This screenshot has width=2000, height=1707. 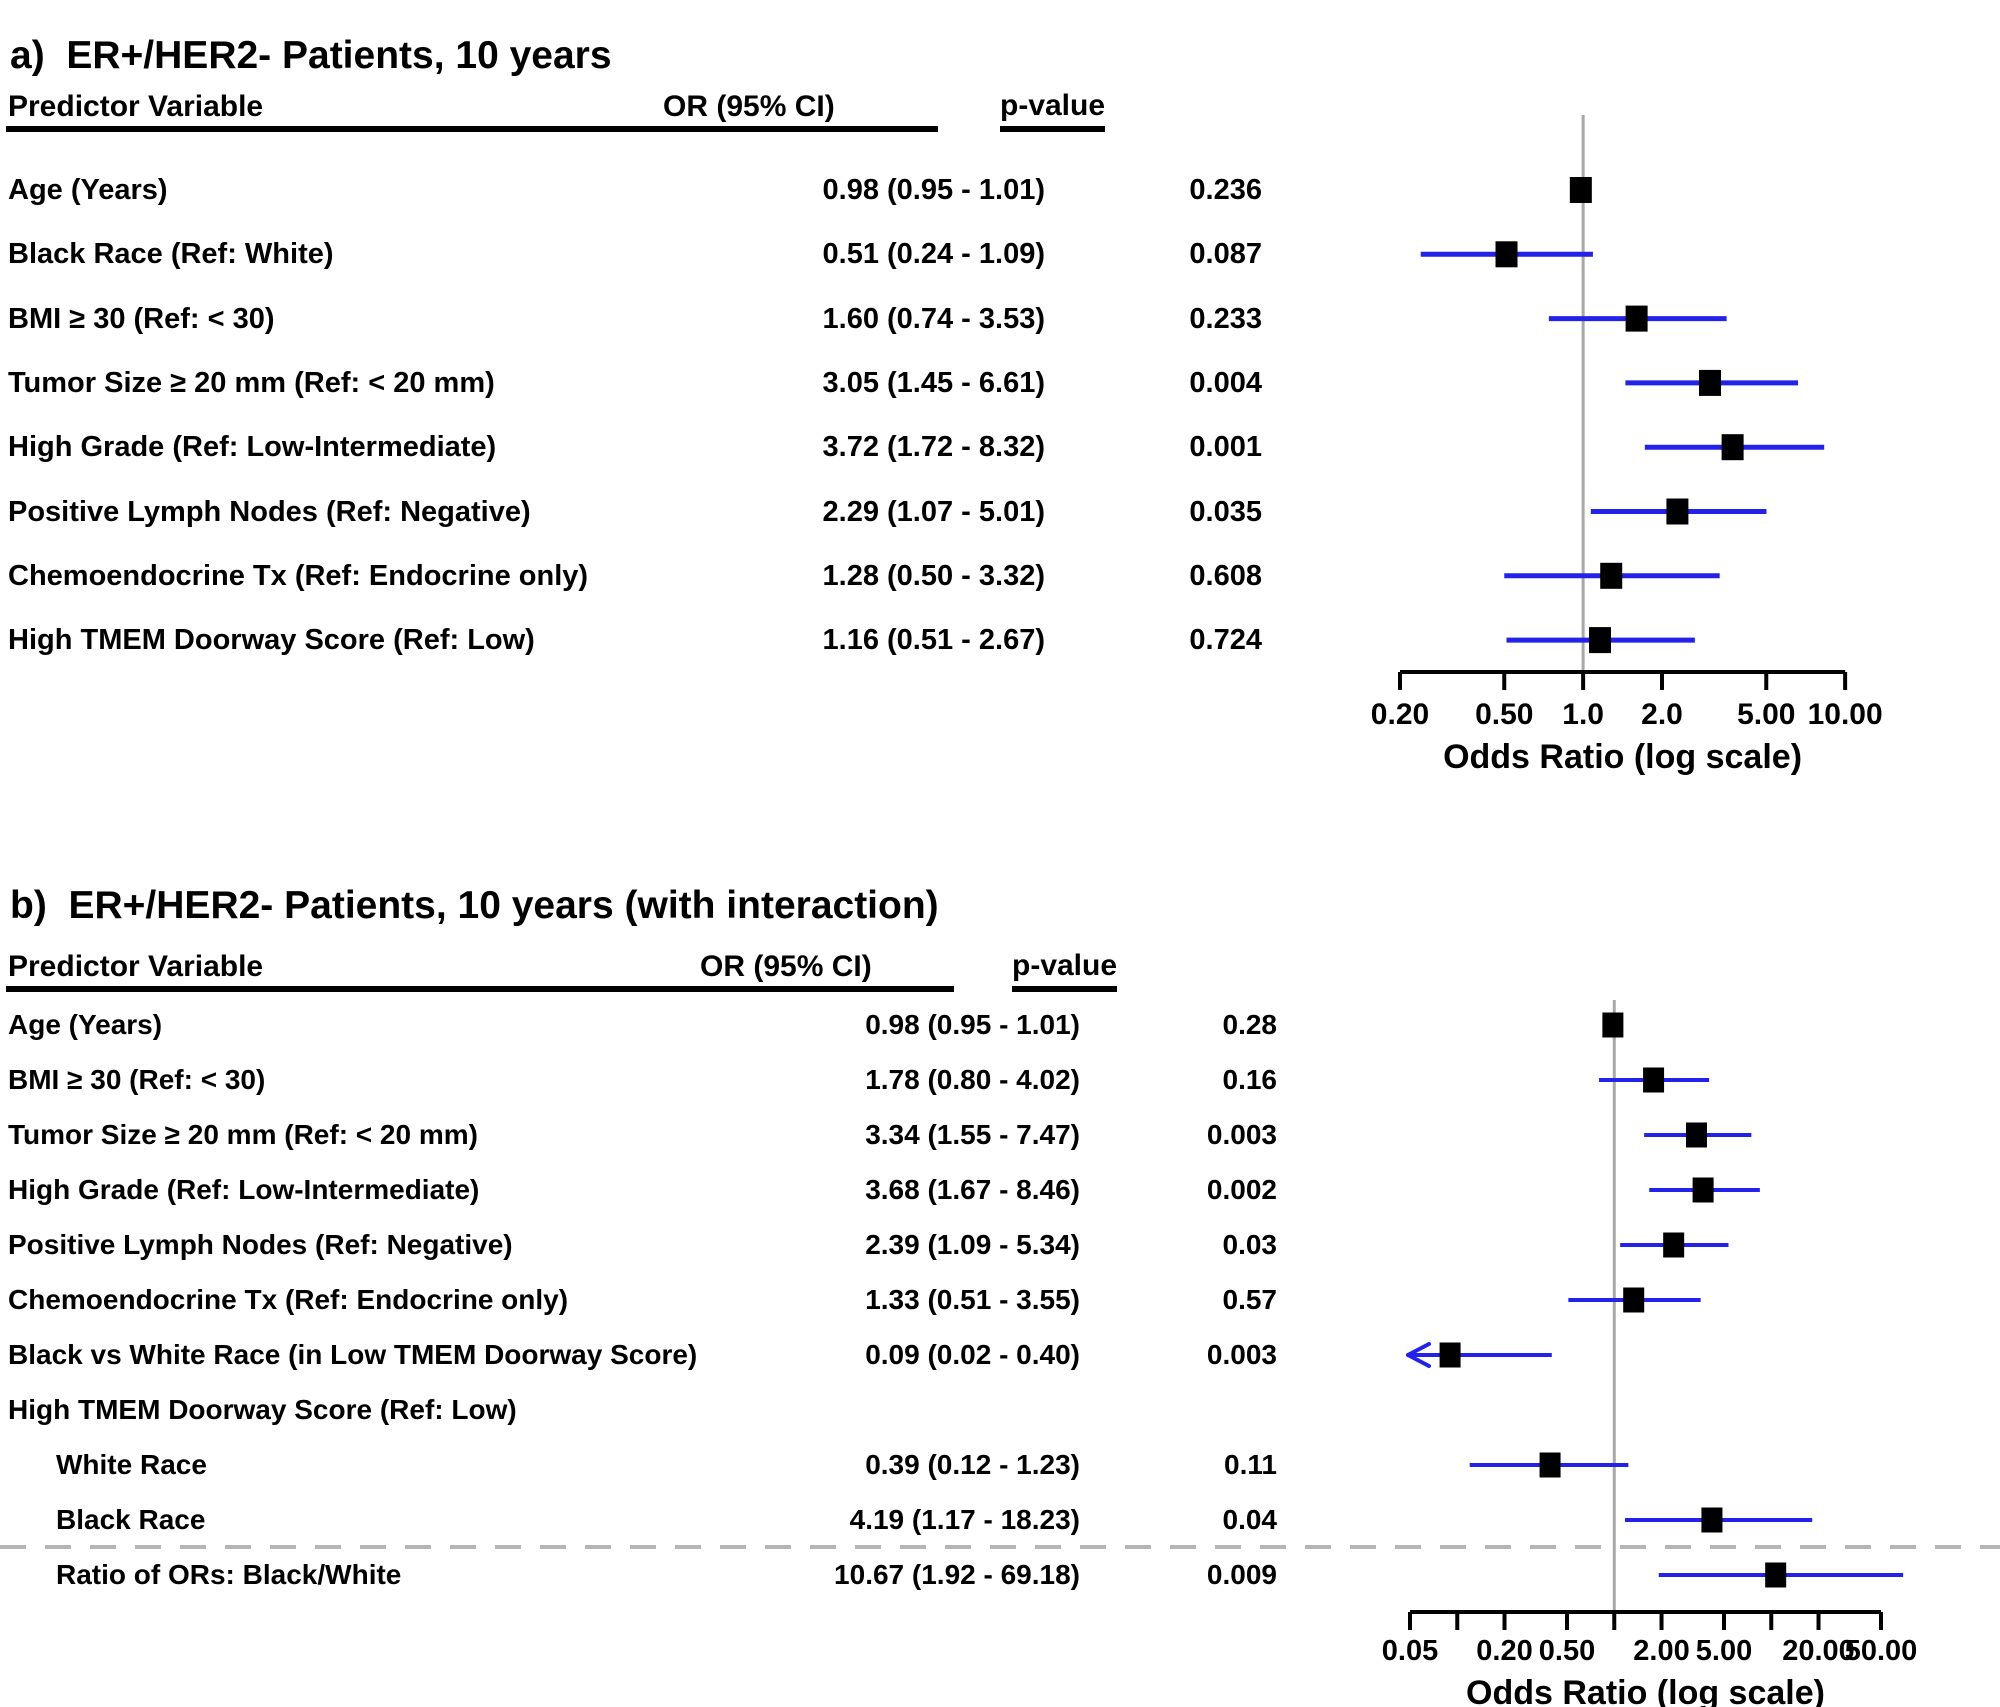 What do you see at coordinates (1225, 254) in the screenshot?
I see `row-p-value: 0.087` at bounding box center [1225, 254].